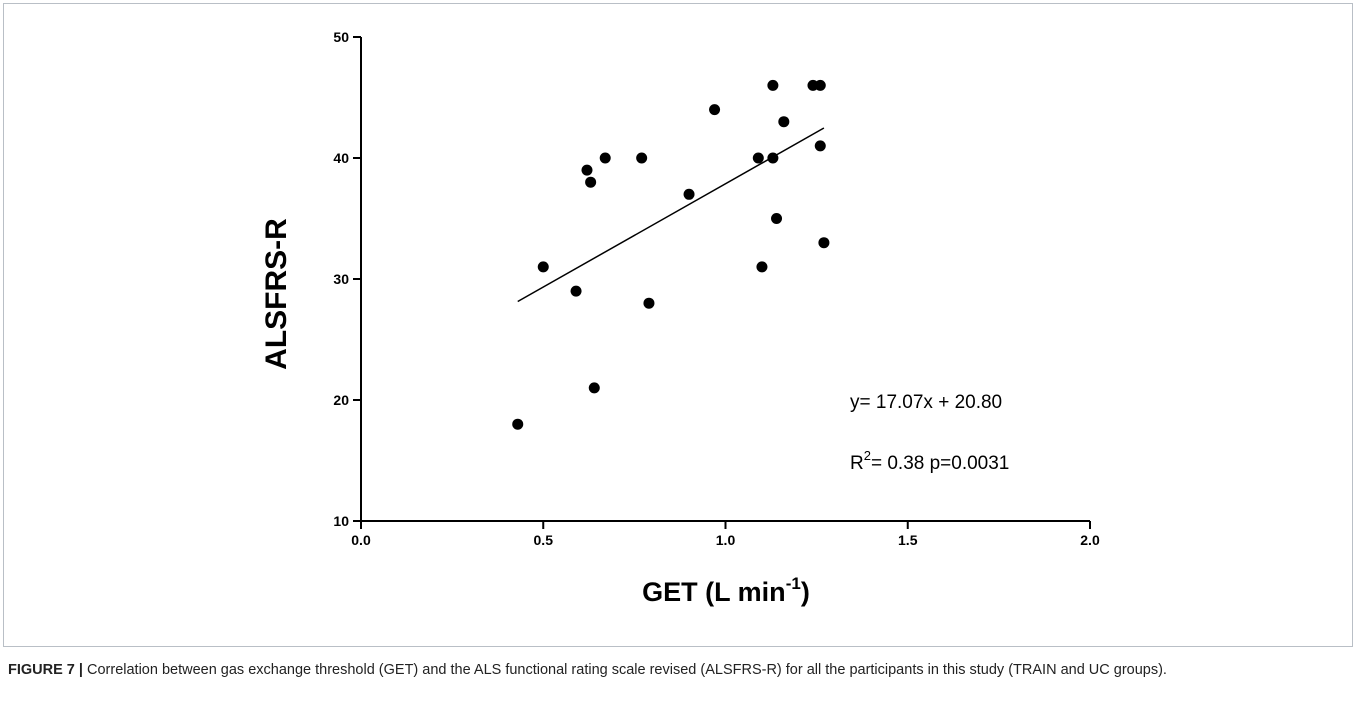 This screenshot has height=722, width=1358. I want to click on y-tick-label: 20, so click(341, 400).